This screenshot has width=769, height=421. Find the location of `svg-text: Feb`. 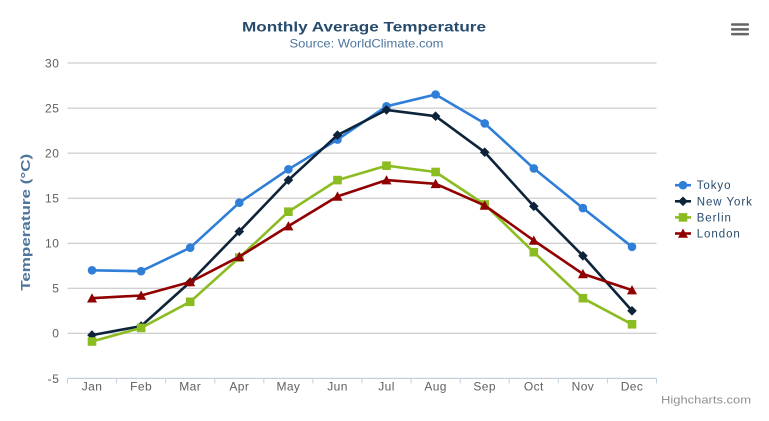

svg-text: Feb is located at coordinates (141, 387).